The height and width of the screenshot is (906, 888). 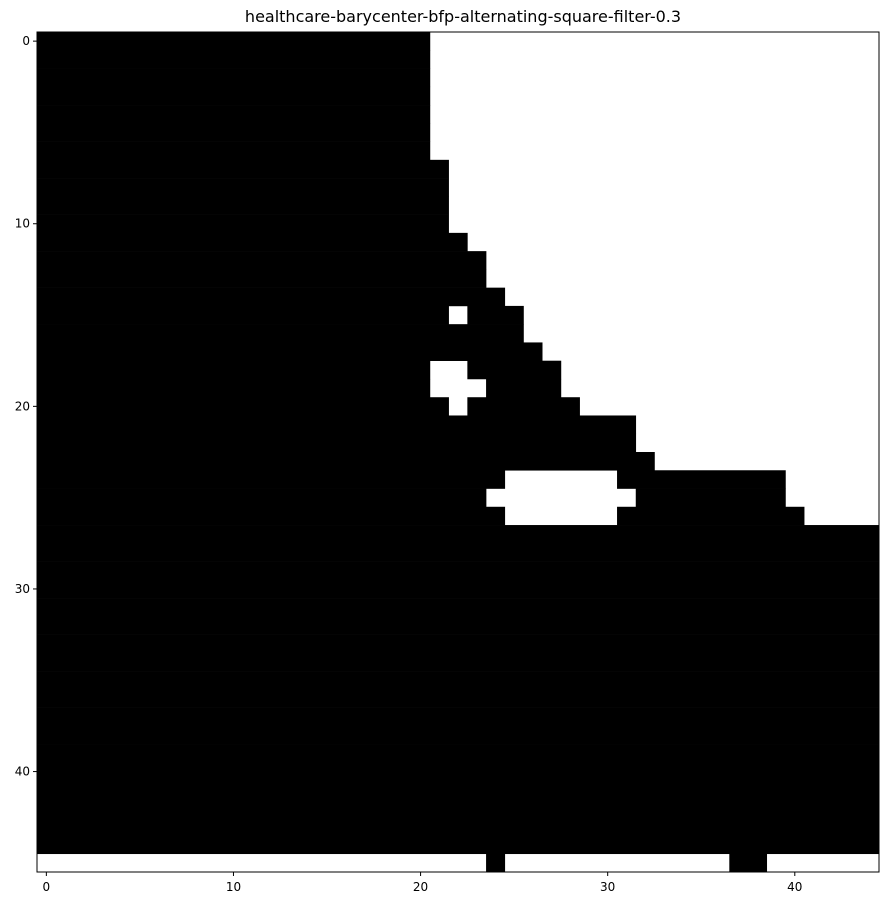 What do you see at coordinates (22, 406) in the screenshot?
I see `y-tick-label: 20` at bounding box center [22, 406].